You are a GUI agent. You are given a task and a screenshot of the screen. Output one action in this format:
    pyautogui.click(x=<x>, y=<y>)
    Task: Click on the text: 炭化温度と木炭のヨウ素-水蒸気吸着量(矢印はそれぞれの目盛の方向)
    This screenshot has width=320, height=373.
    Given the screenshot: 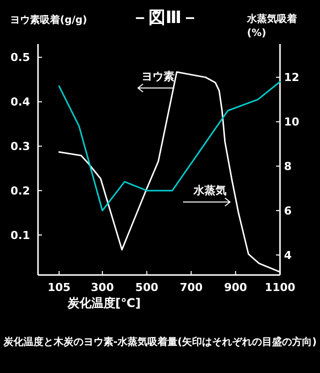 What is the action you would take?
    pyautogui.click(x=159, y=342)
    